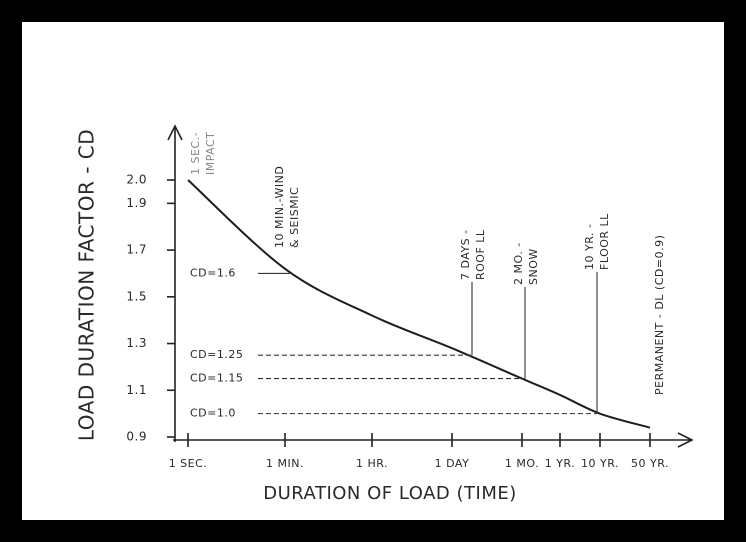 Image resolution: width=746 pixels, height=542 pixels. What do you see at coordinates (518, 263) in the screenshot?
I see `load-label: 2 MO. -` at bounding box center [518, 263].